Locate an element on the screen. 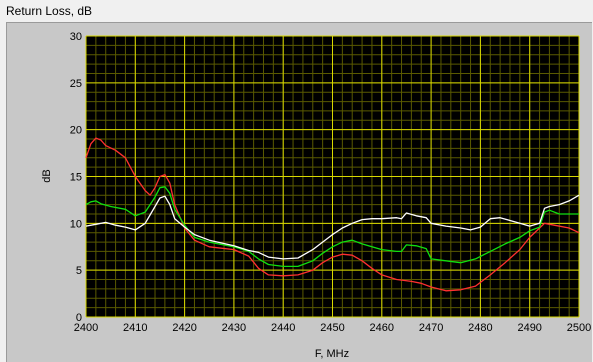  chart-title: Return Loss, dB is located at coordinates (49, 11).